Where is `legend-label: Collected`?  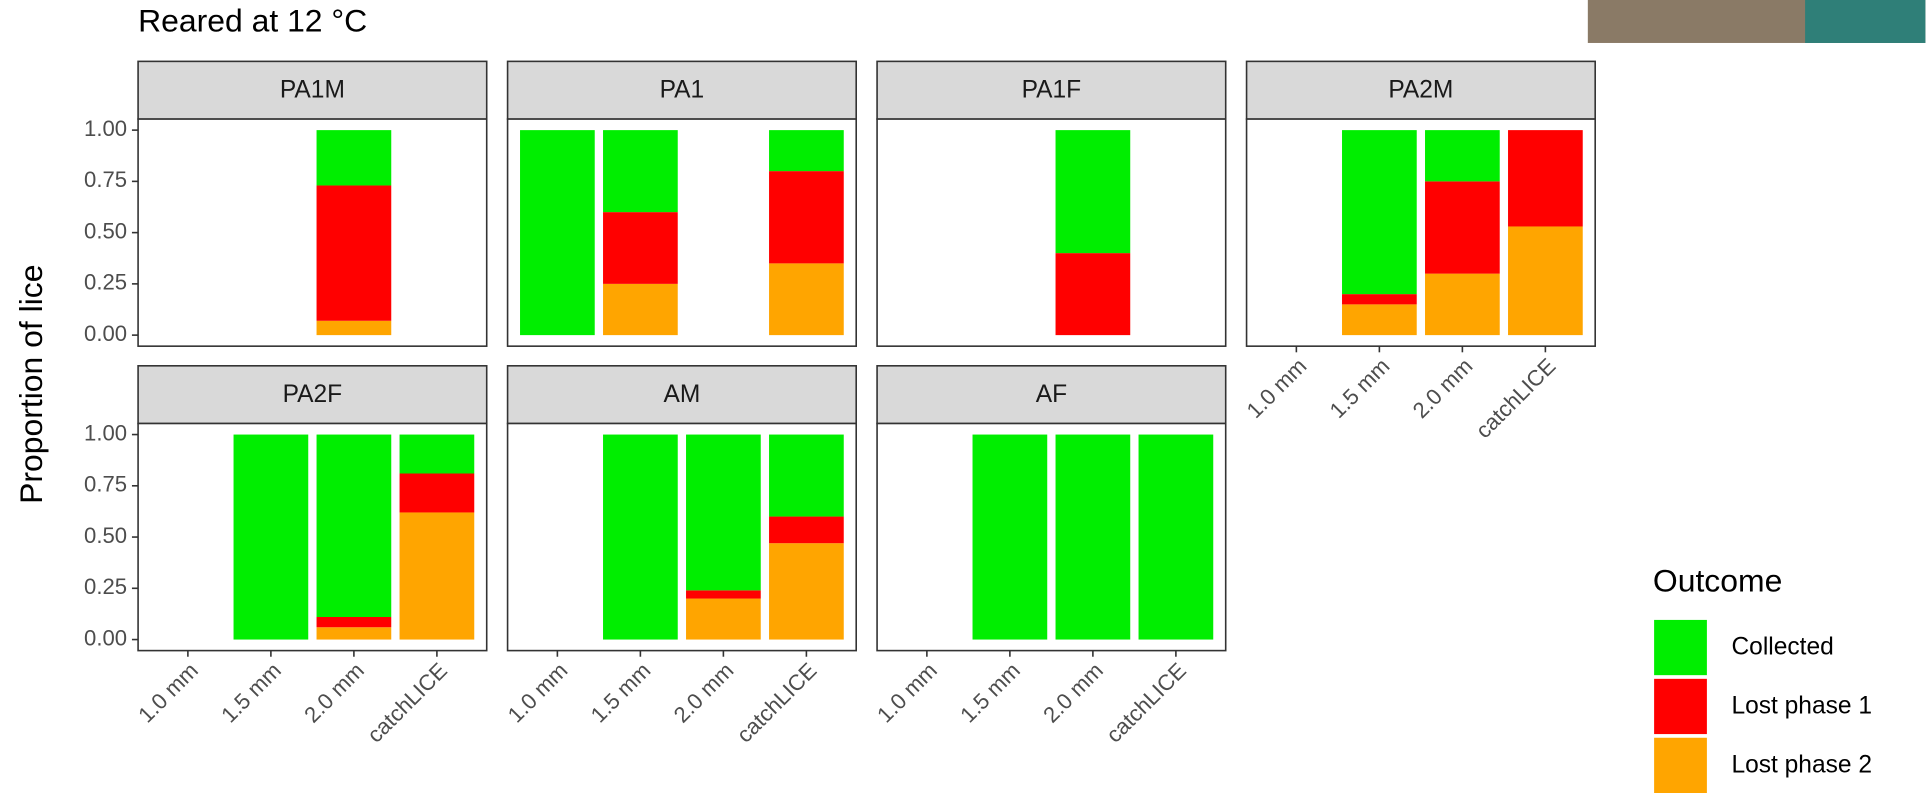 legend-label: Collected is located at coordinates (1782, 647).